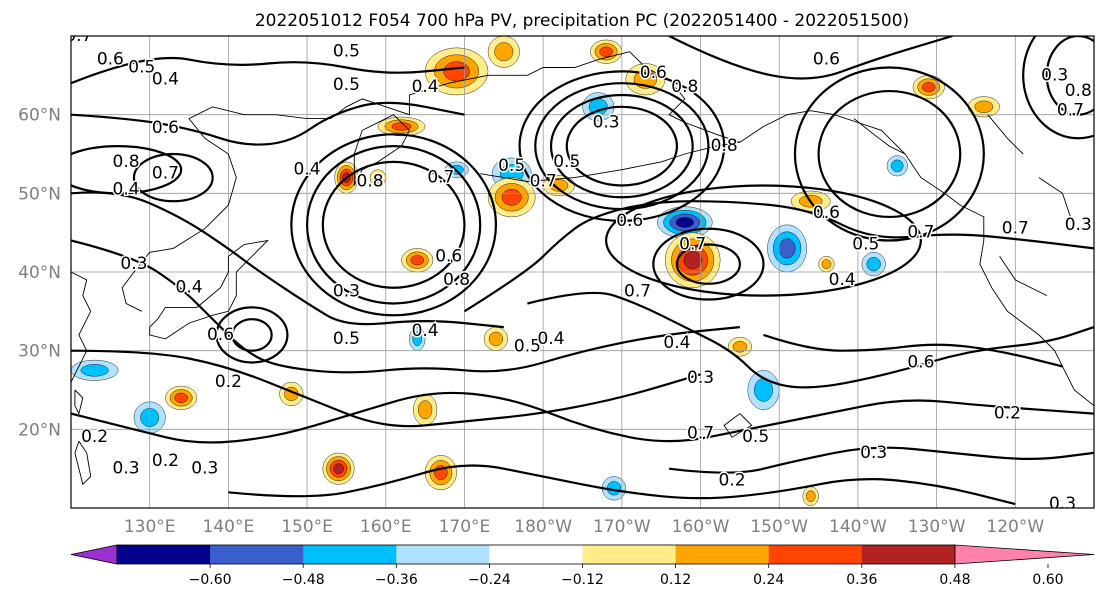 This screenshot has height=601, width=1105. I want to click on colorbar-tick-label: 0.24, so click(768, 580).